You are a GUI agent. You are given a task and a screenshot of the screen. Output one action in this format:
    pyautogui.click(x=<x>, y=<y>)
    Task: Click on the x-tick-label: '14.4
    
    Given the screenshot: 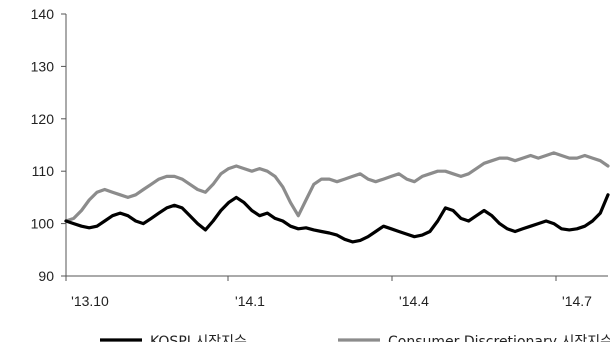 What is the action you would take?
    pyautogui.click(x=414, y=301)
    